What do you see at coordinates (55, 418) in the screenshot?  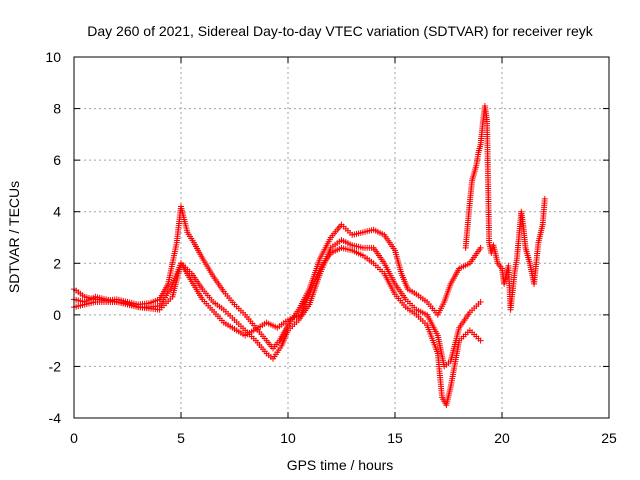 I see `y-tick-label: -4` at bounding box center [55, 418].